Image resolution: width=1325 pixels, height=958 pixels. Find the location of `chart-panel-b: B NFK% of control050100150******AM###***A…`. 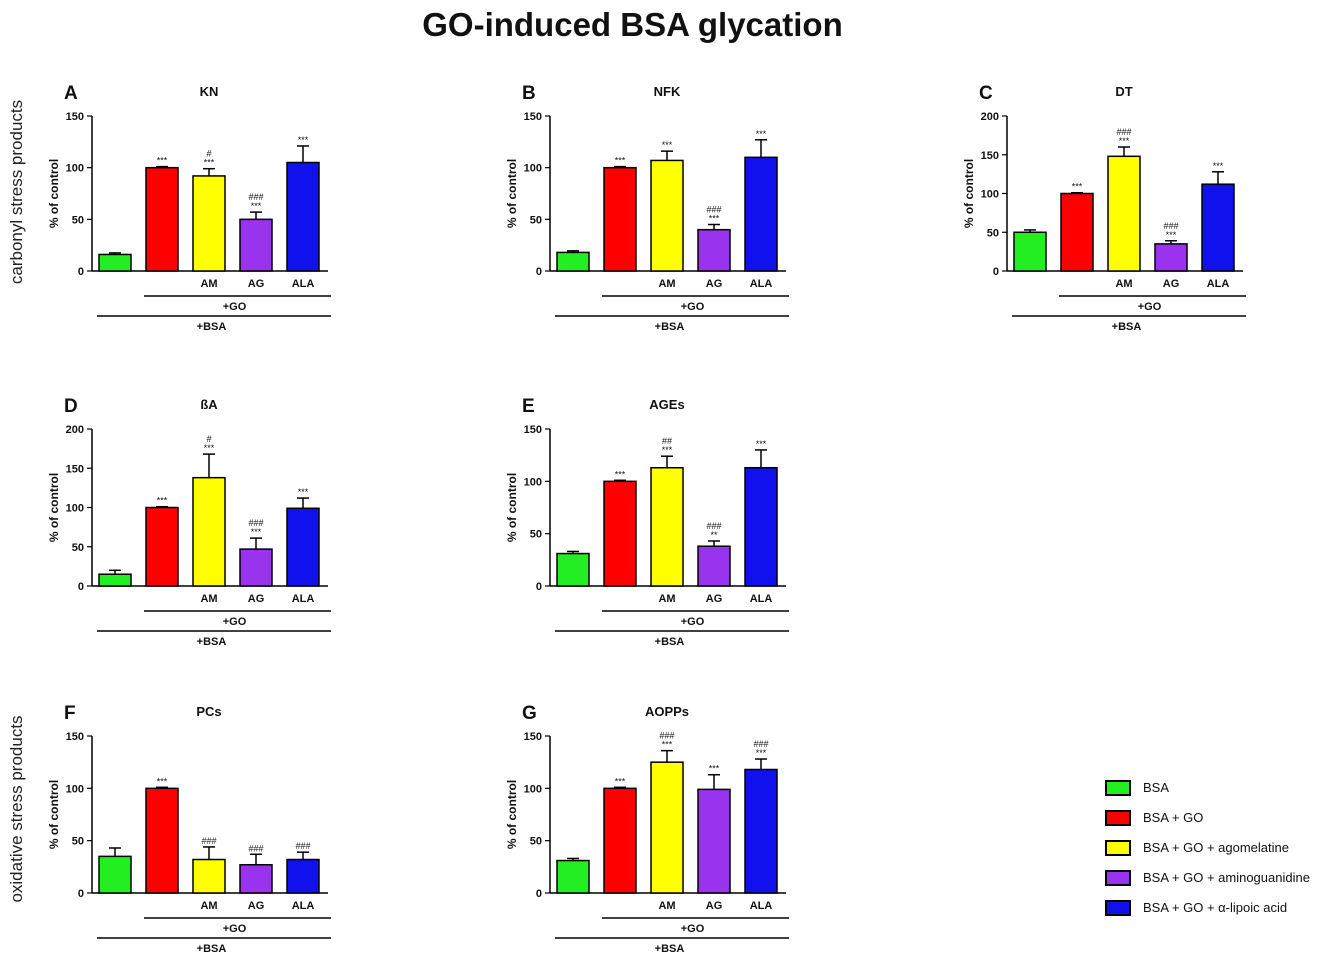

chart-panel-b: B NFK% of control050100150******AM###***A… is located at coordinates (647, 208).